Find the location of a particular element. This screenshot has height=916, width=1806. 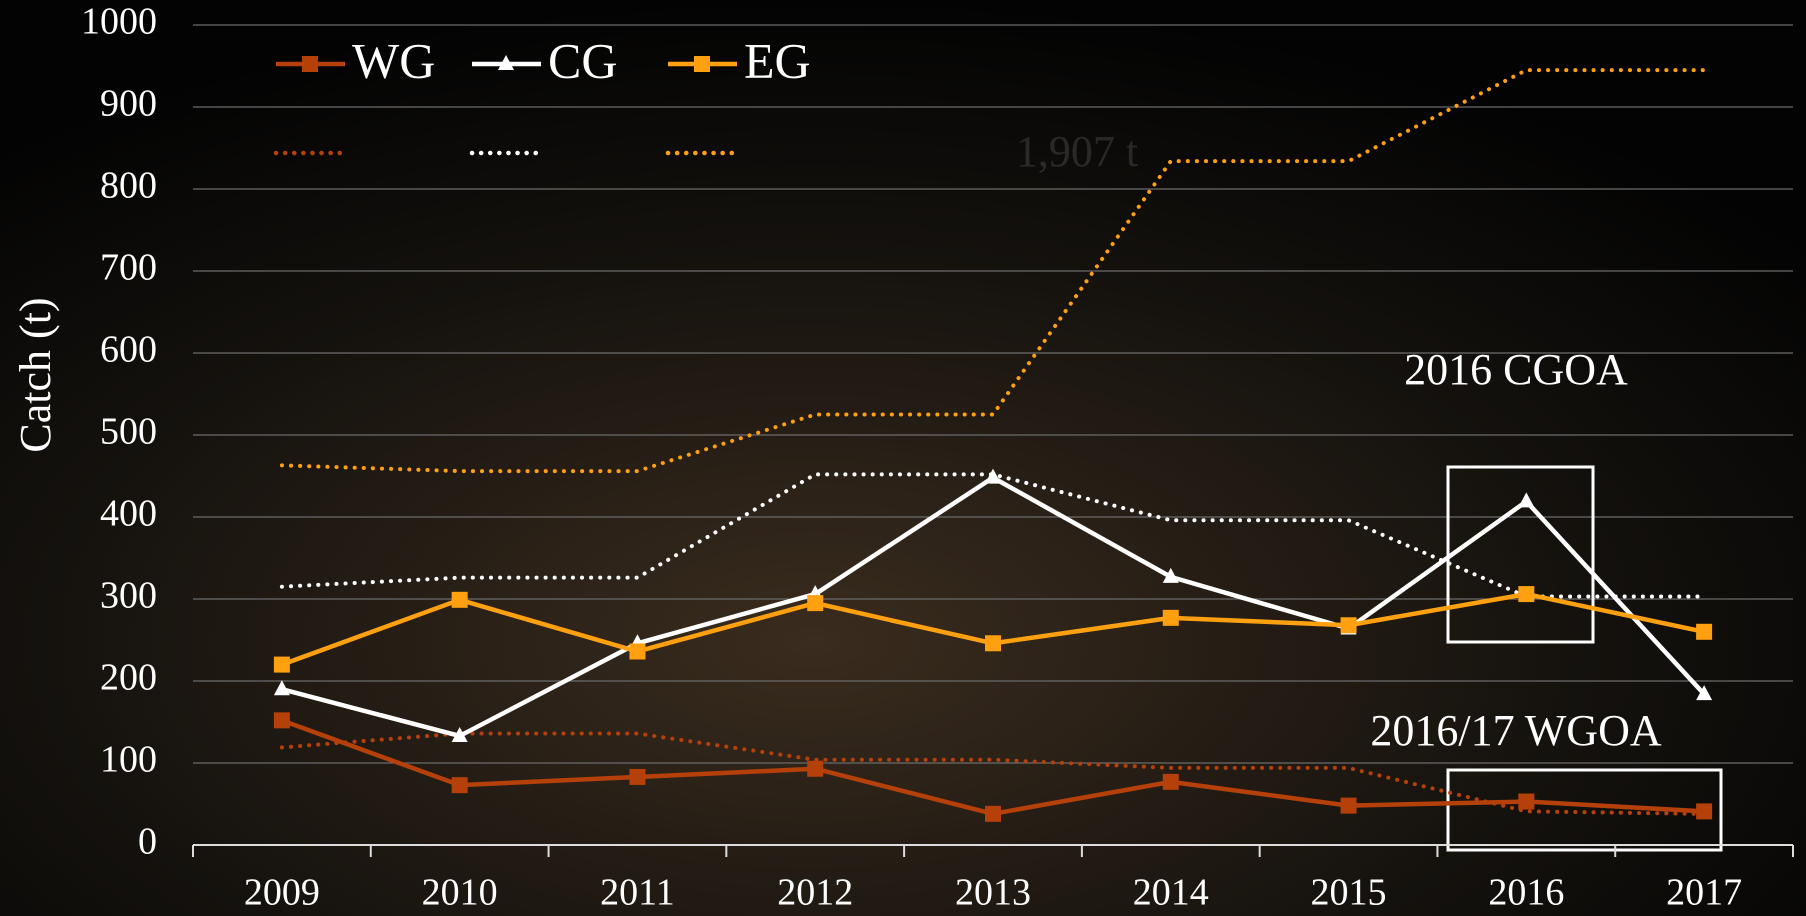

y-tick-label: 800 is located at coordinates (128, 186).